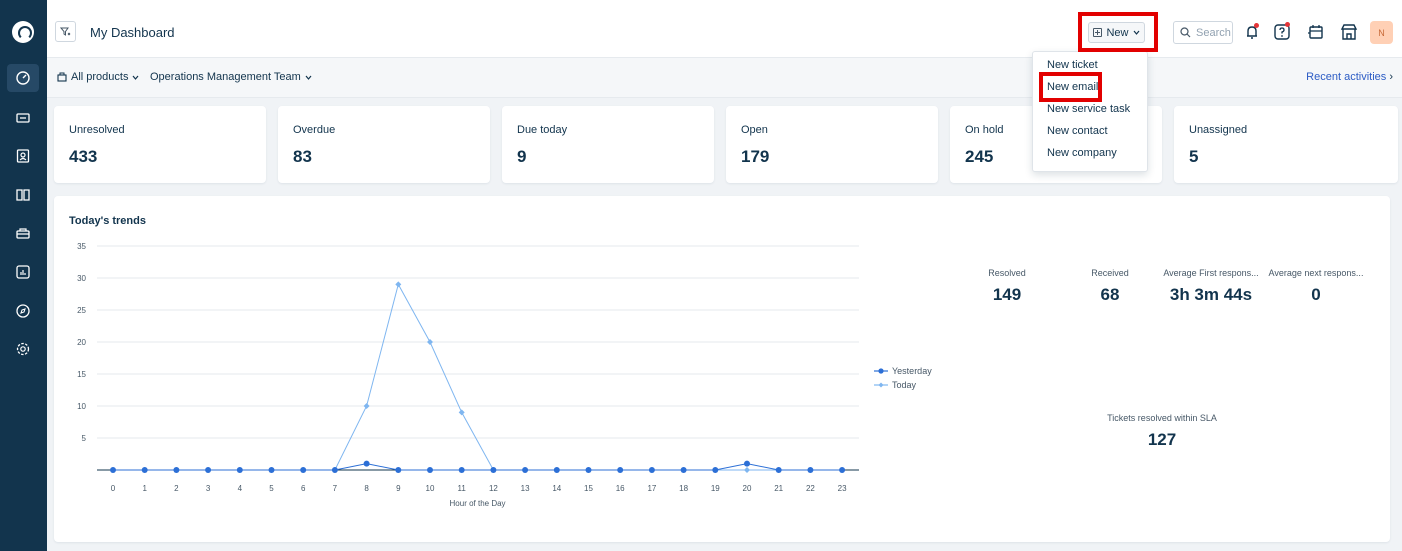 The width and height of the screenshot is (1402, 551). What do you see at coordinates (1391, 77) in the screenshot?
I see `chevron-right-icon: ›` at bounding box center [1391, 77].